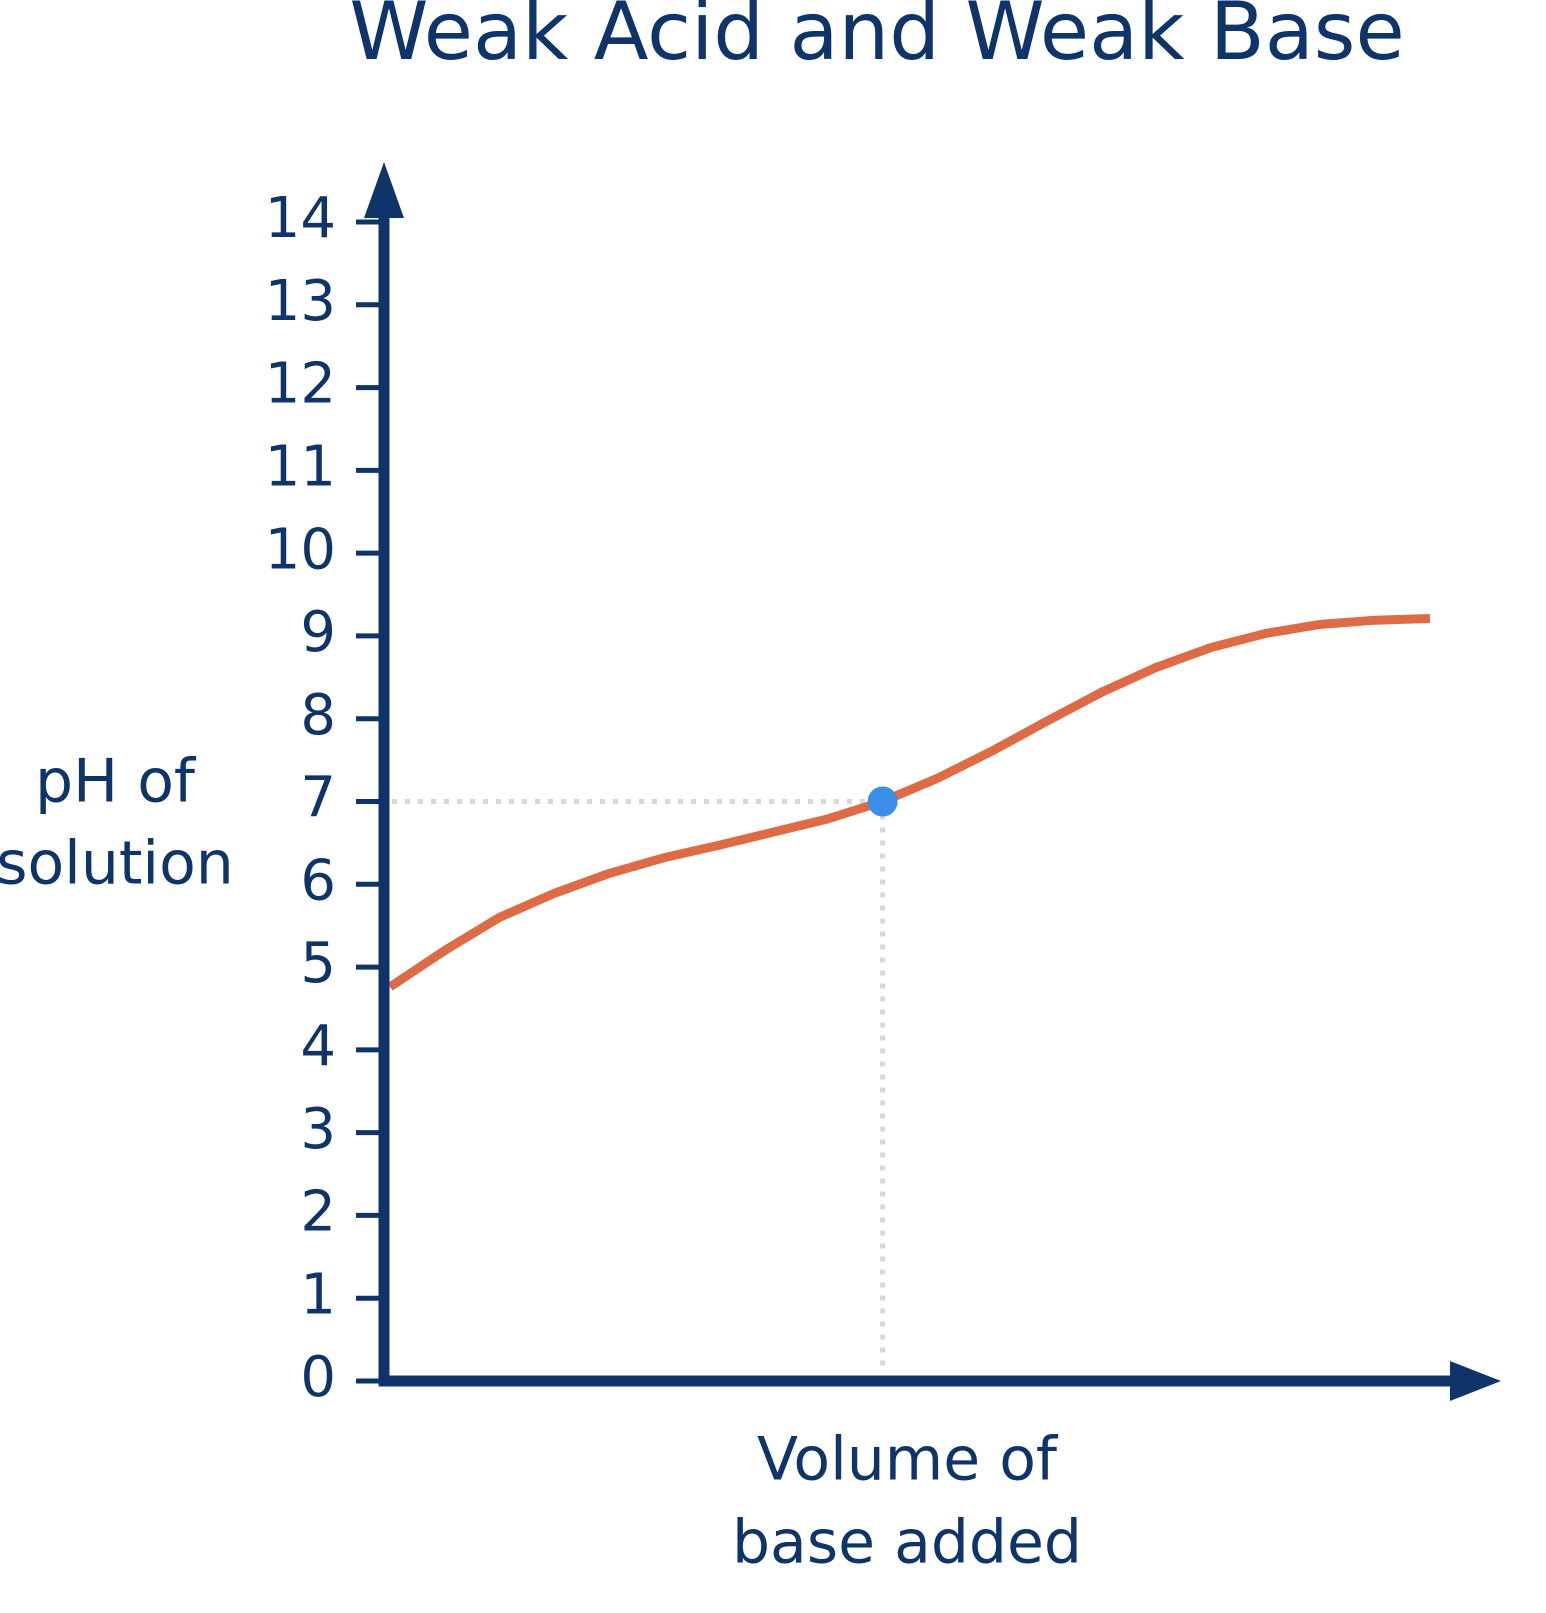  Describe the element at coordinates (318, 1377) in the screenshot. I see `y-tick-label: 0` at that location.